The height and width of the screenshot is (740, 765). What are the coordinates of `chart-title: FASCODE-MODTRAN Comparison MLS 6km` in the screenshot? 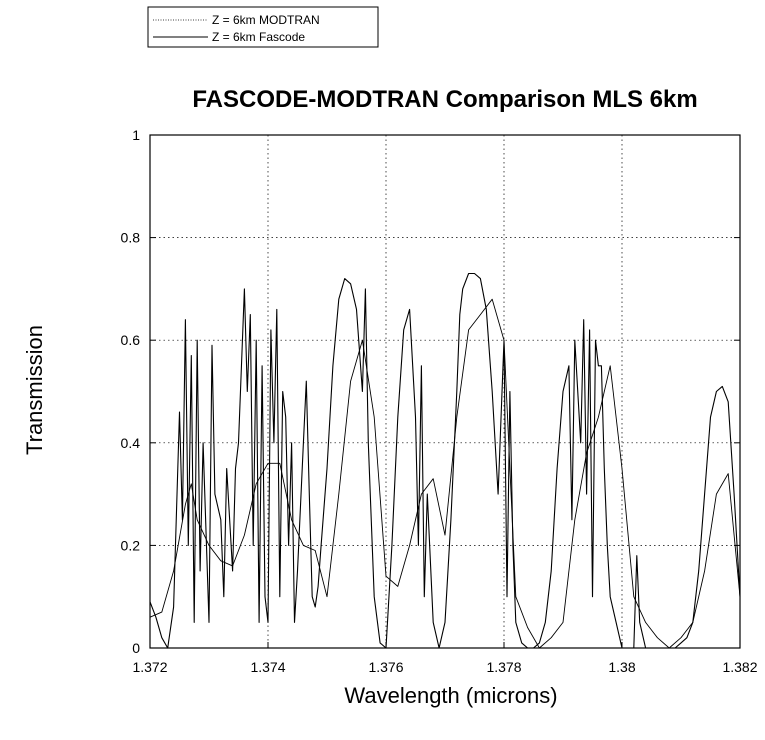 It's located at (444, 99).